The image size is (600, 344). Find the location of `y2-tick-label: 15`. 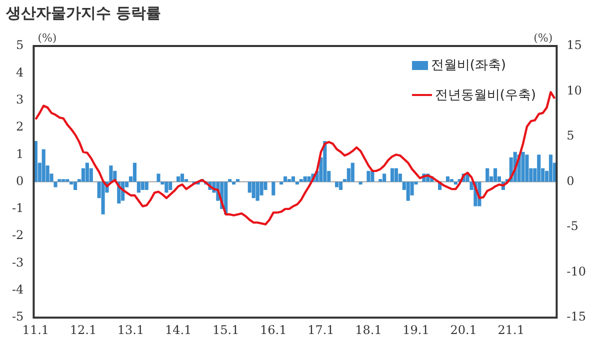

y2-tick-label: 15 is located at coordinates (574, 45).